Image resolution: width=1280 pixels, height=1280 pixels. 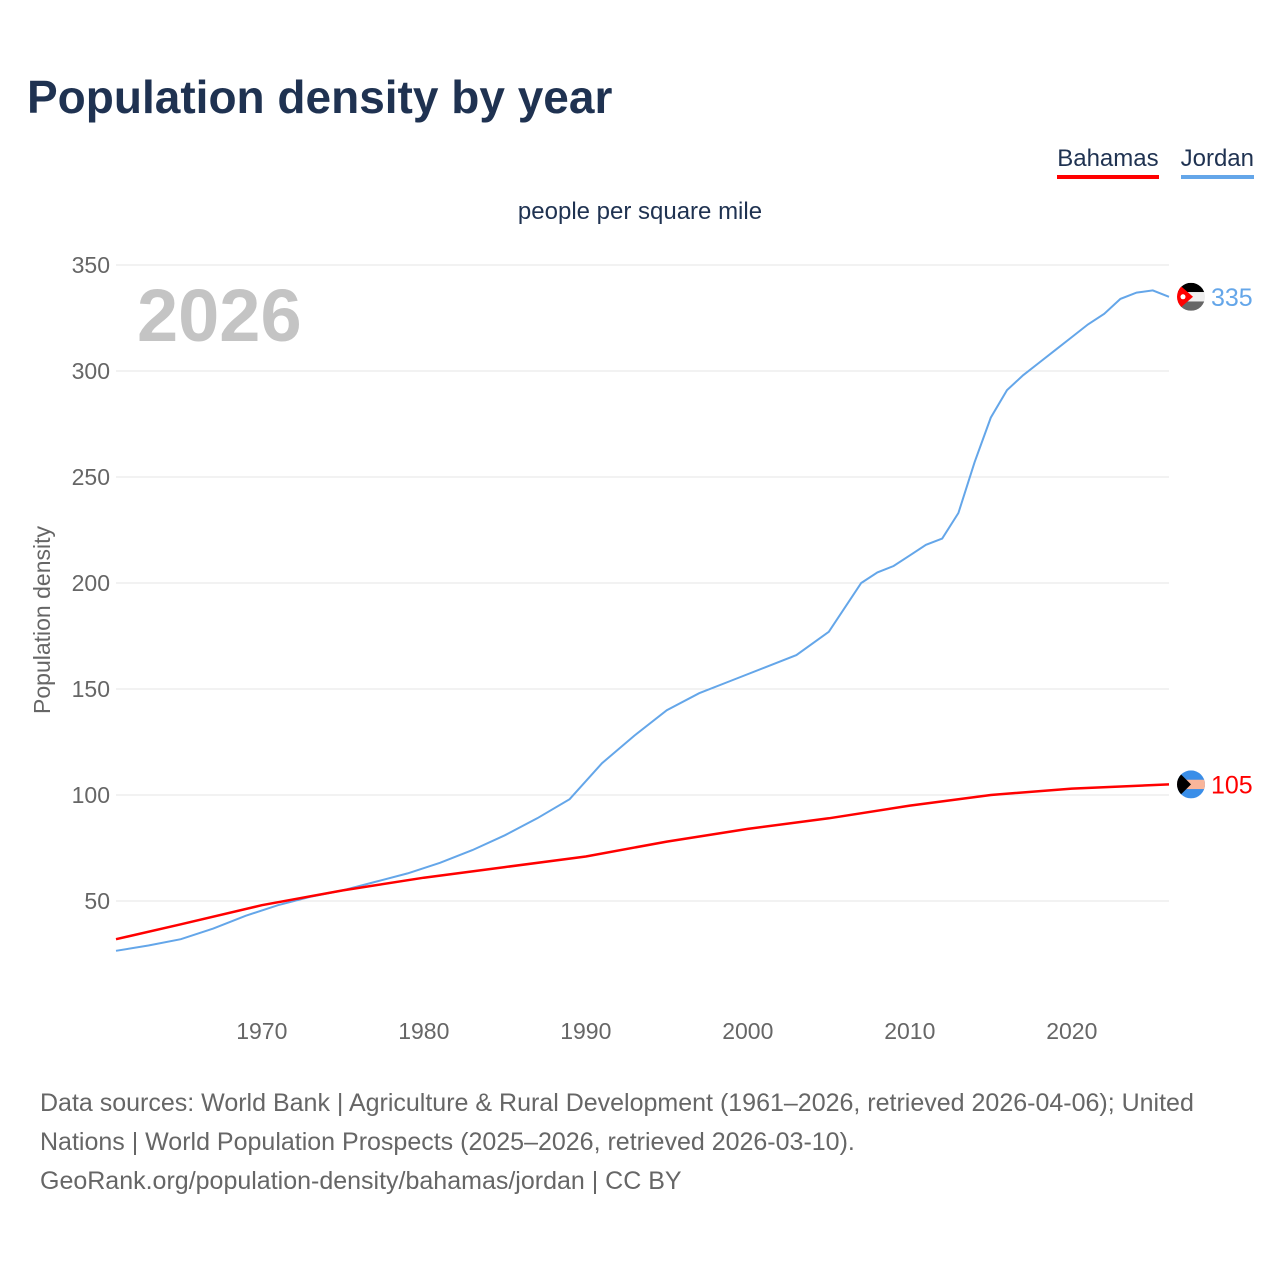 What do you see at coordinates (585, 1031) in the screenshot?
I see `x-tick-label: 1990` at bounding box center [585, 1031].